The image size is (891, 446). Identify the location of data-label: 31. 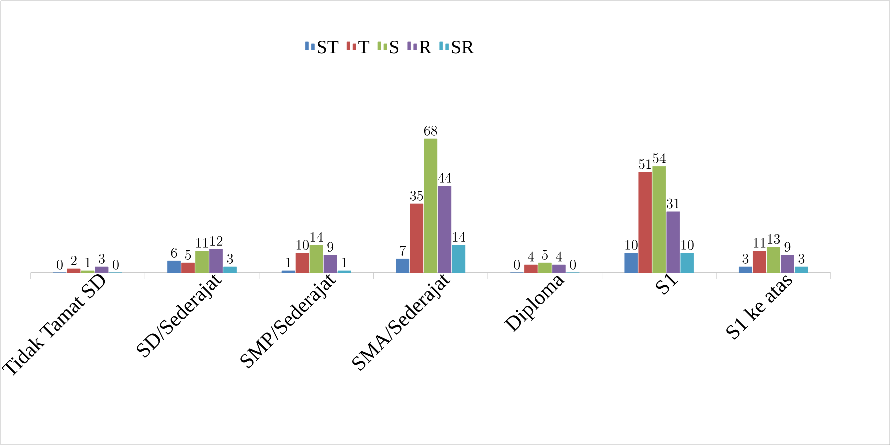
(673, 203).